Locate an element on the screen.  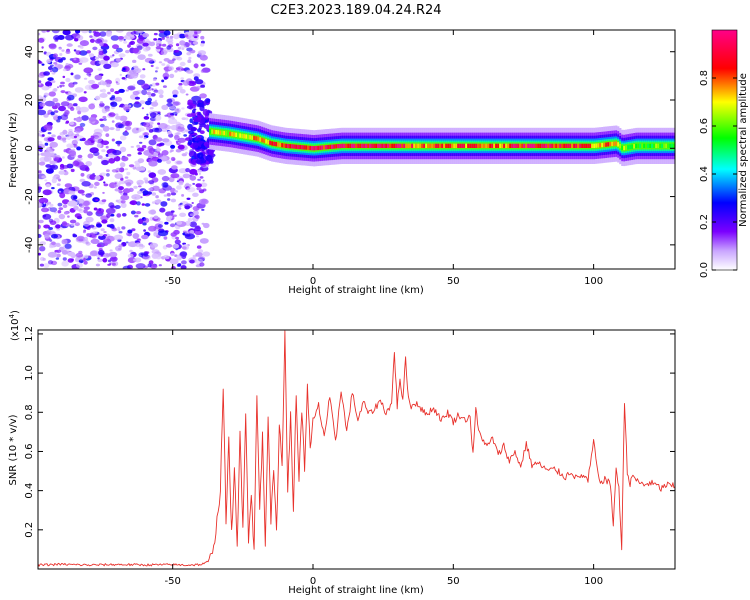
snr-multiplier: (x104) is located at coordinates (14, 325).